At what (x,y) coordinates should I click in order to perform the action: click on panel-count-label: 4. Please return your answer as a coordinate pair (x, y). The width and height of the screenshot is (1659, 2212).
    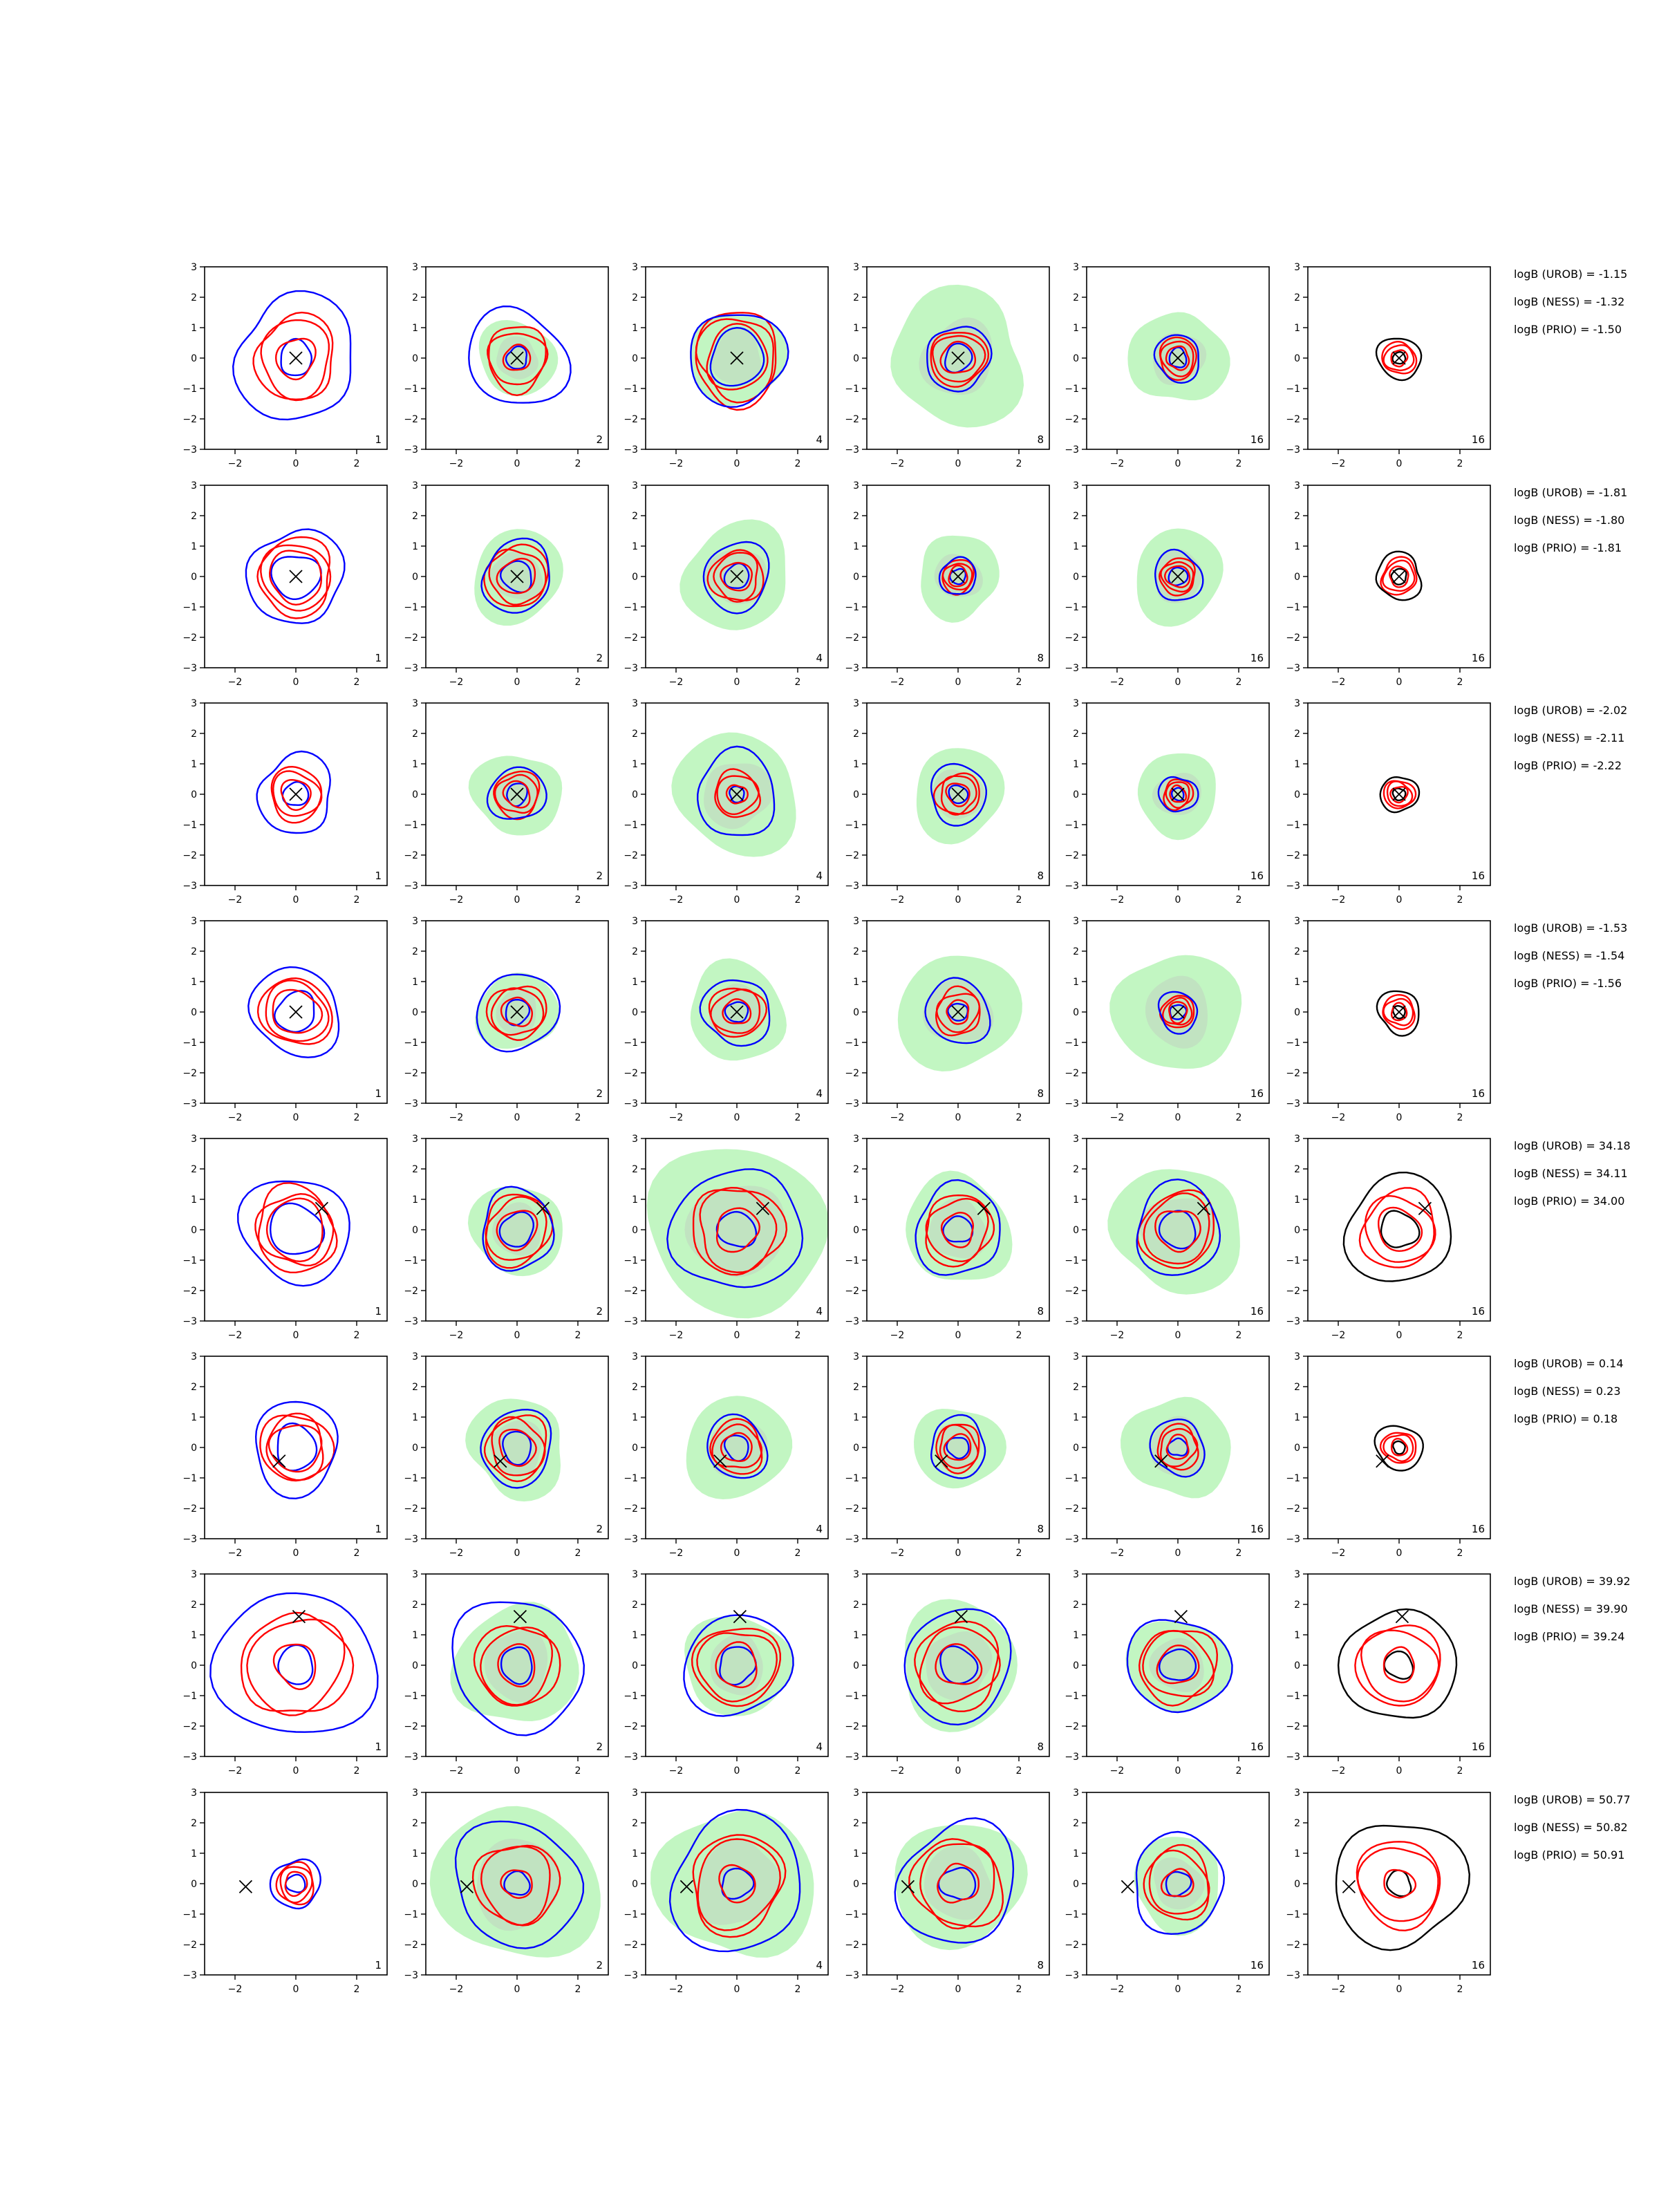
    Looking at the image, I should click on (819, 1529).